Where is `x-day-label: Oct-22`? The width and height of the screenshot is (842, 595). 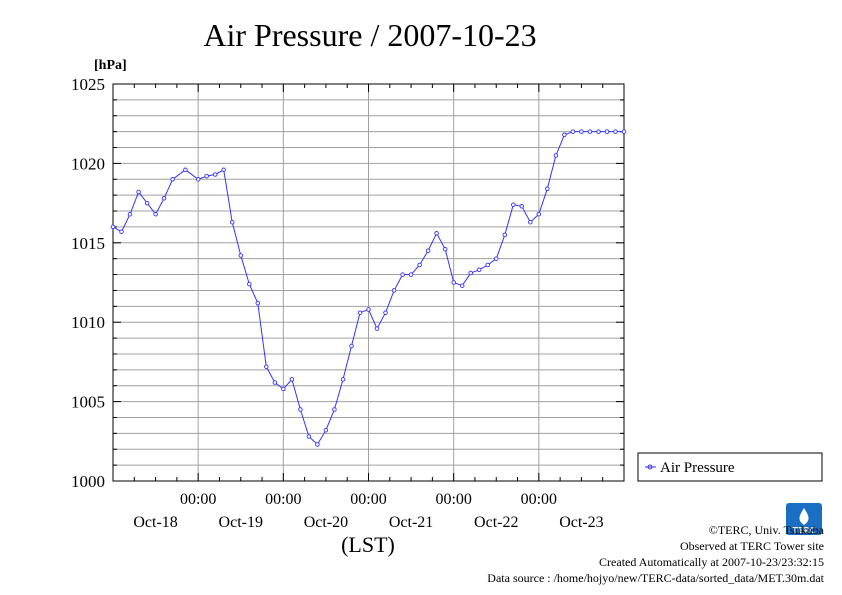
x-day-label: Oct-22 is located at coordinates (496, 522).